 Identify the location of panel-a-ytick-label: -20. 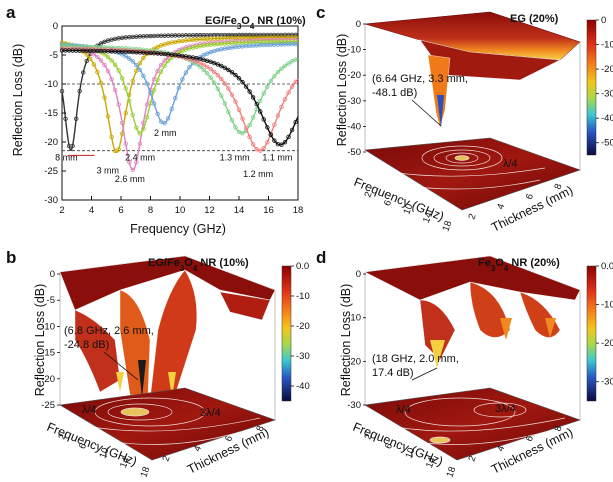
(51, 142).